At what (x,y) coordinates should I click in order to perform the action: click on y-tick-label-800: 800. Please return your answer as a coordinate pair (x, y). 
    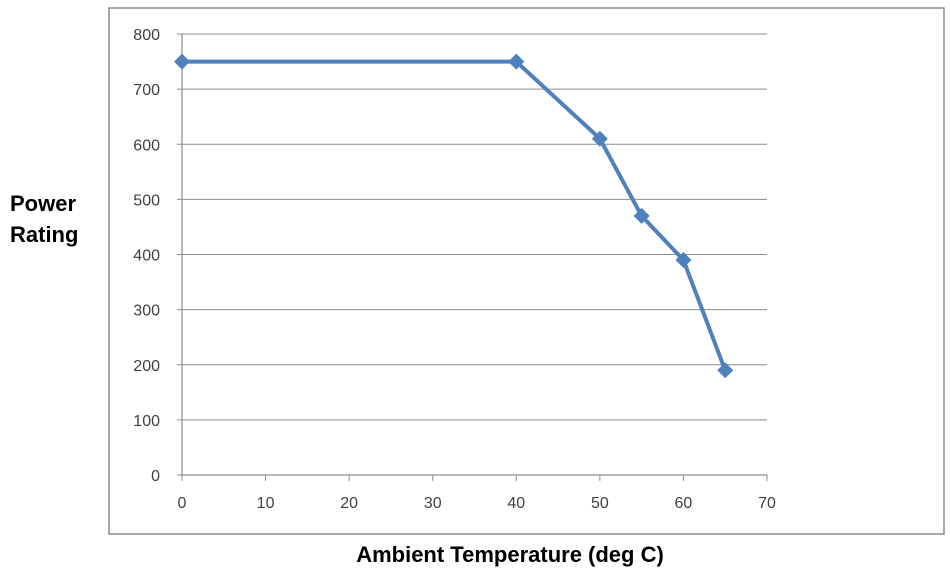
    Looking at the image, I should click on (146, 35).